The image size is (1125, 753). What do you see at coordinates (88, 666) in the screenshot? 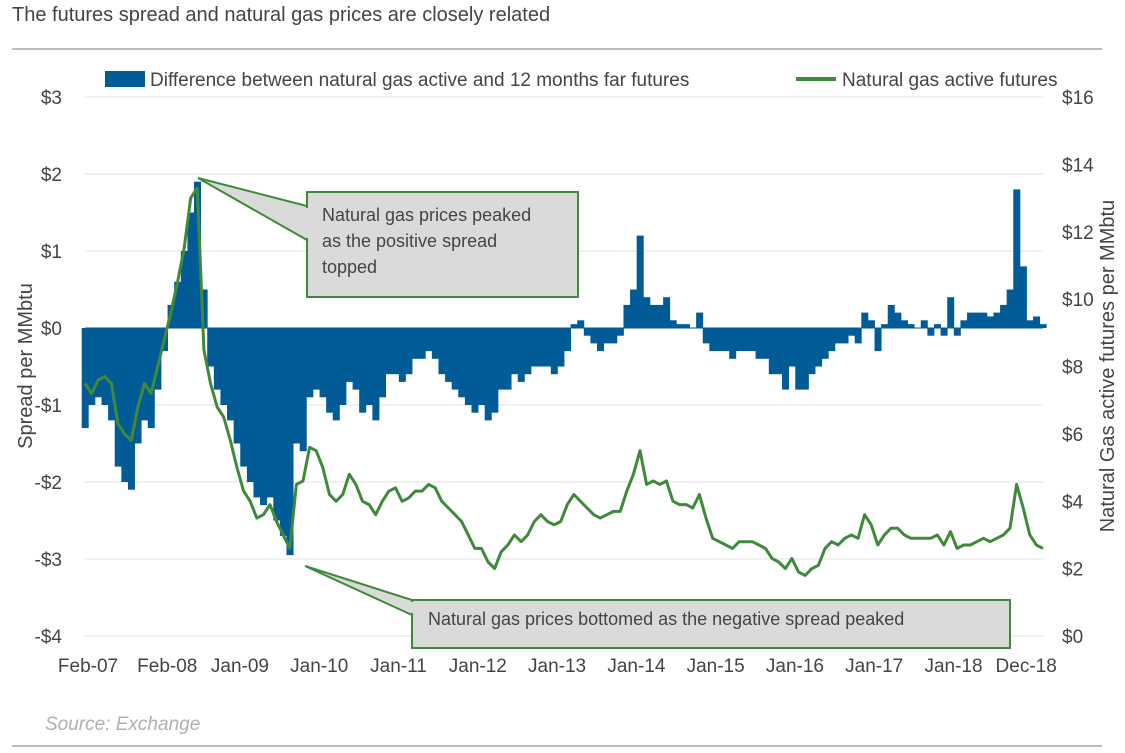
I see `x-tick-label: Feb-07` at bounding box center [88, 666].